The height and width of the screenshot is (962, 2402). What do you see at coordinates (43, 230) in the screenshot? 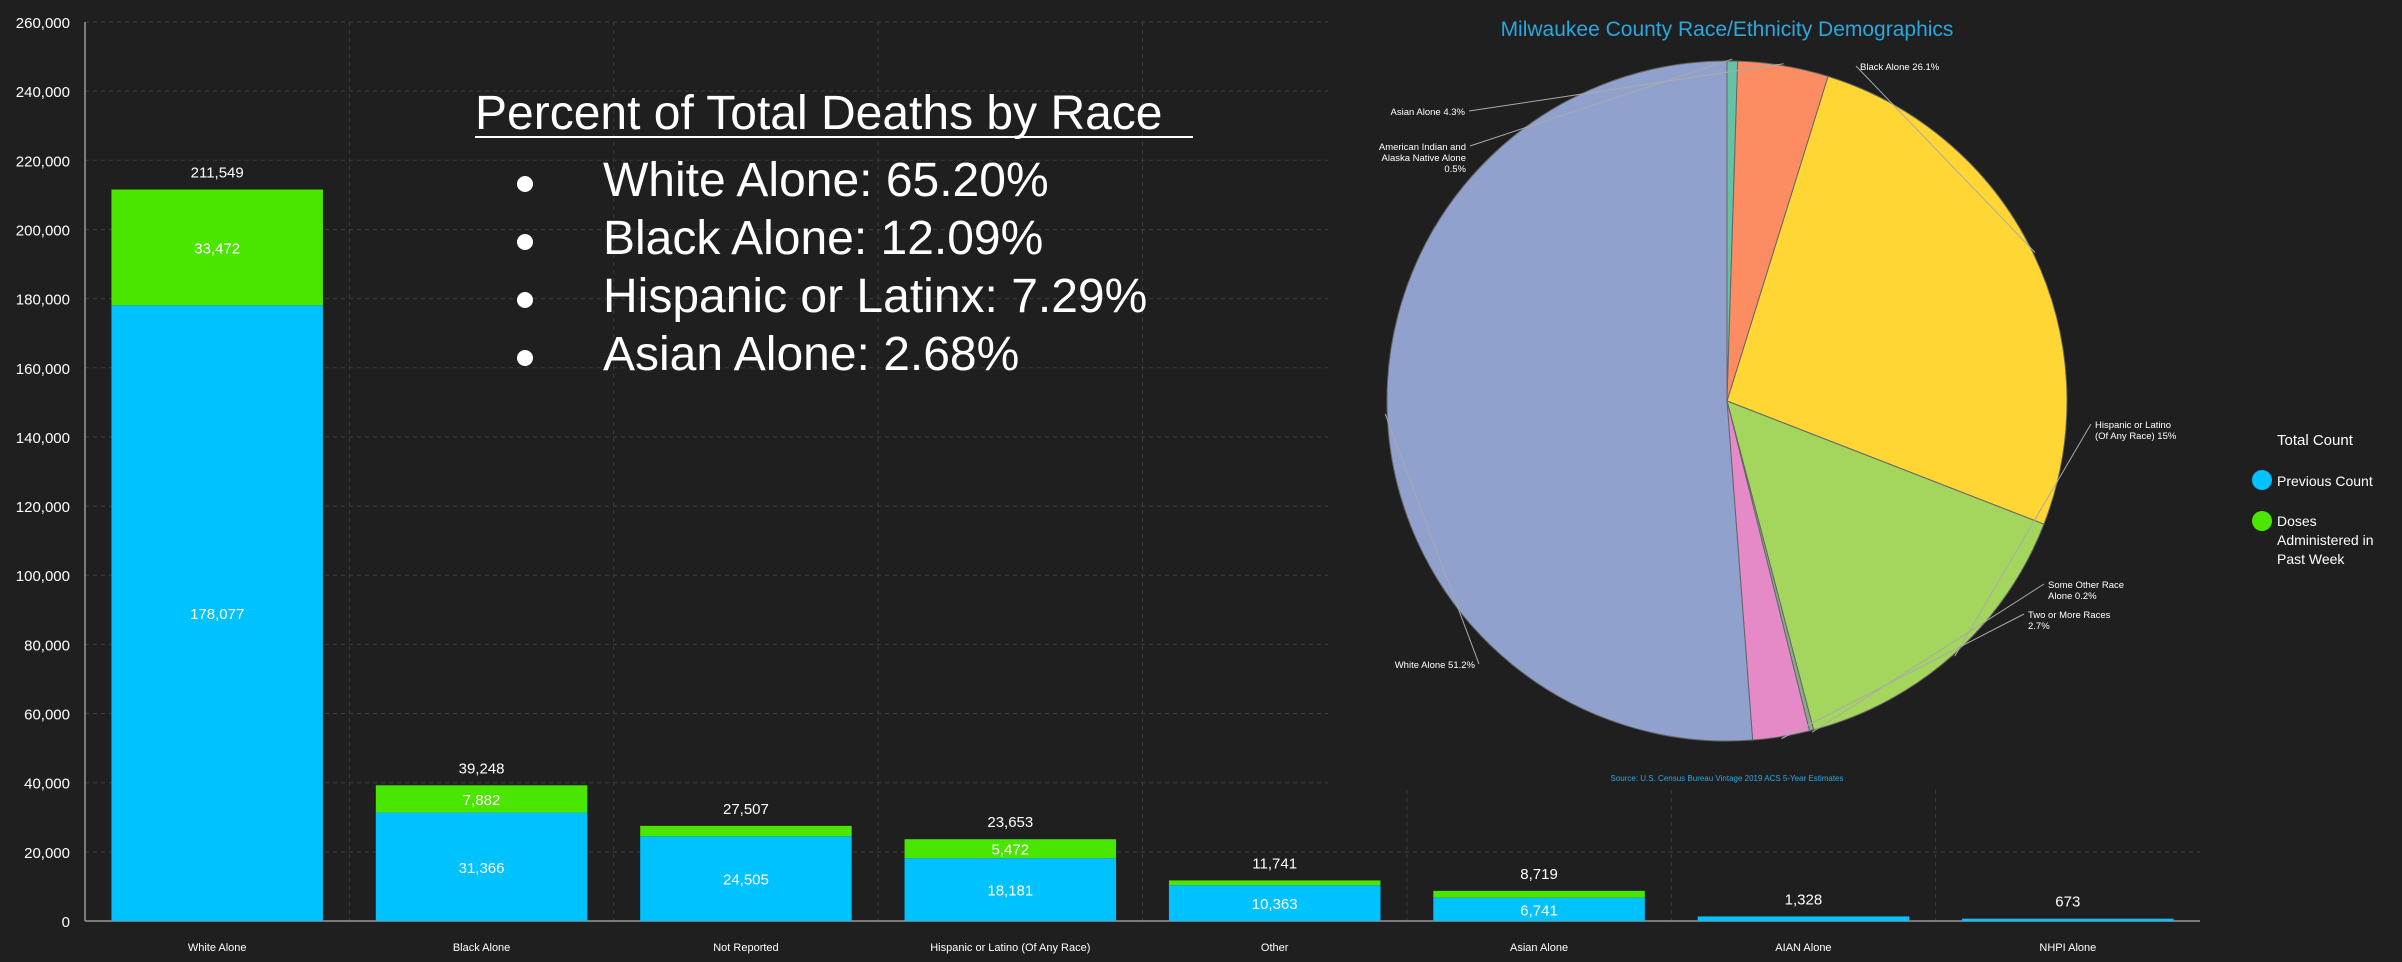
I see `y-tick-label: 200,000` at bounding box center [43, 230].